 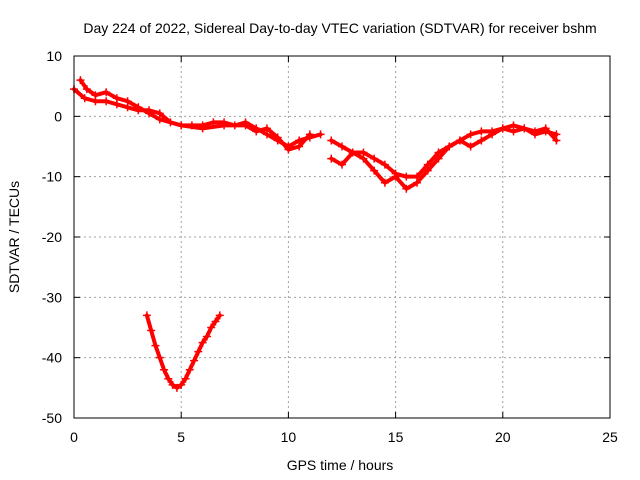 What do you see at coordinates (340, 465) in the screenshot?
I see `x-axis-label: GPS time / hours` at bounding box center [340, 465].